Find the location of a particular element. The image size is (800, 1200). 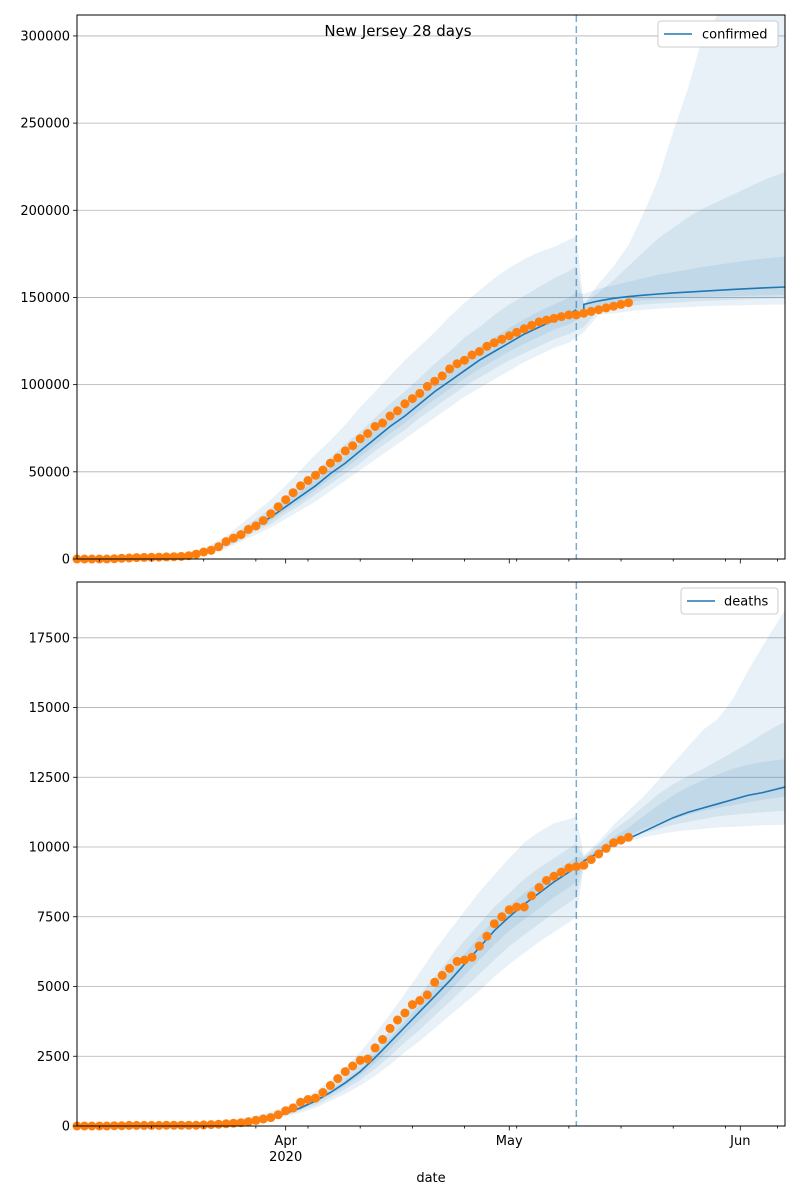

y-tick-label: 200000 is located at coordinates (45, 211).